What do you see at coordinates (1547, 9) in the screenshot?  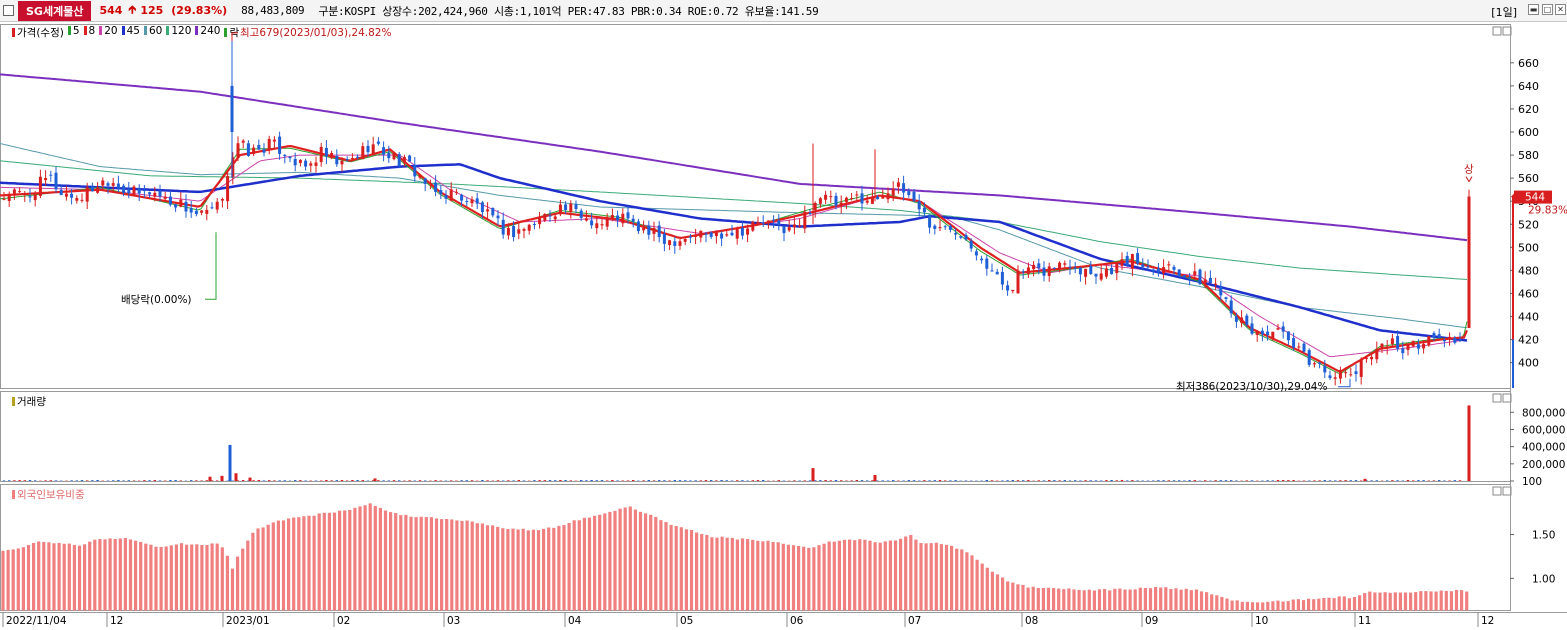 I see `restore-icon: □` at bounding box center [1547, 9].